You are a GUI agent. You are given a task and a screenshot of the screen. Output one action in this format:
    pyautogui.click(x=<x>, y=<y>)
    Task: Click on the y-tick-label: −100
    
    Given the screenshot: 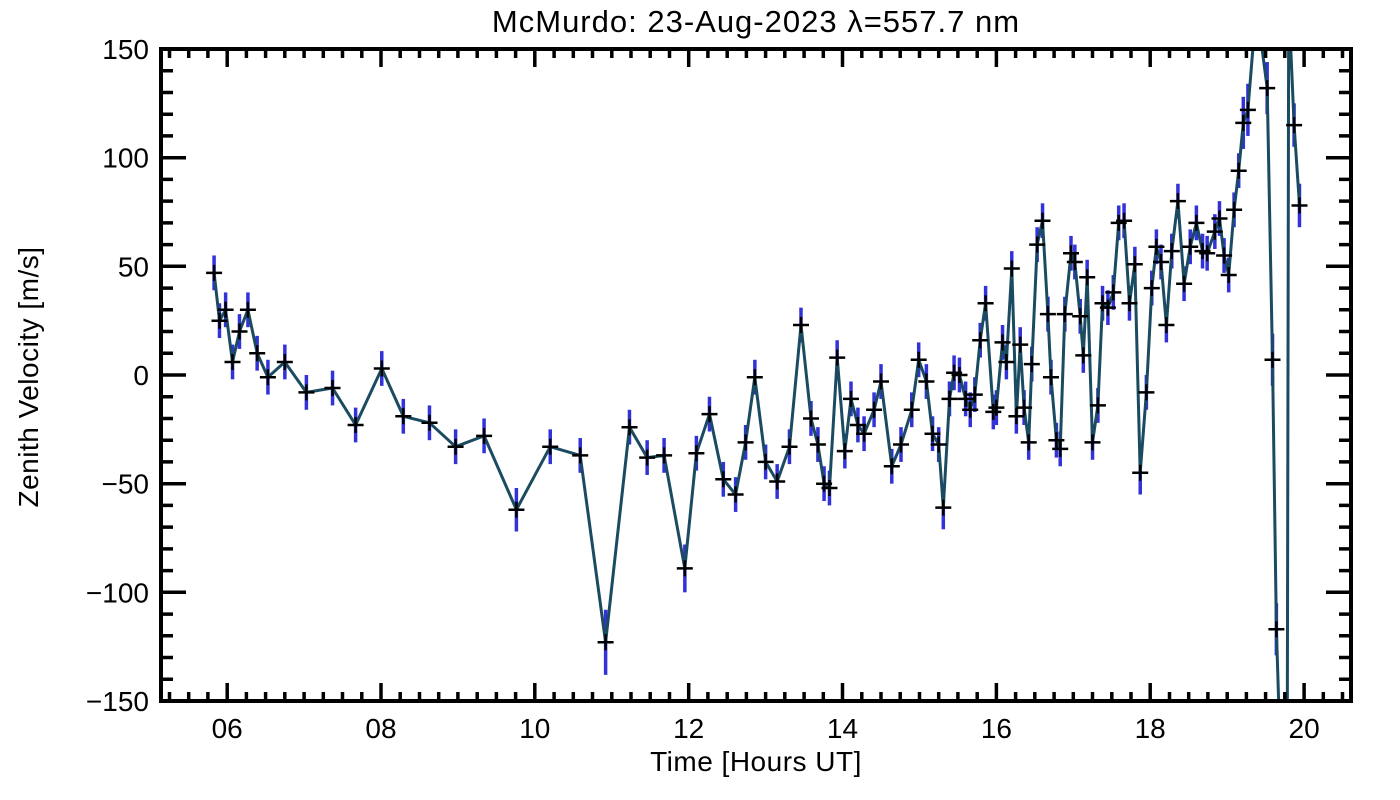 What is the action you would take?
    pyautogui.click(x=117, y=592)
    